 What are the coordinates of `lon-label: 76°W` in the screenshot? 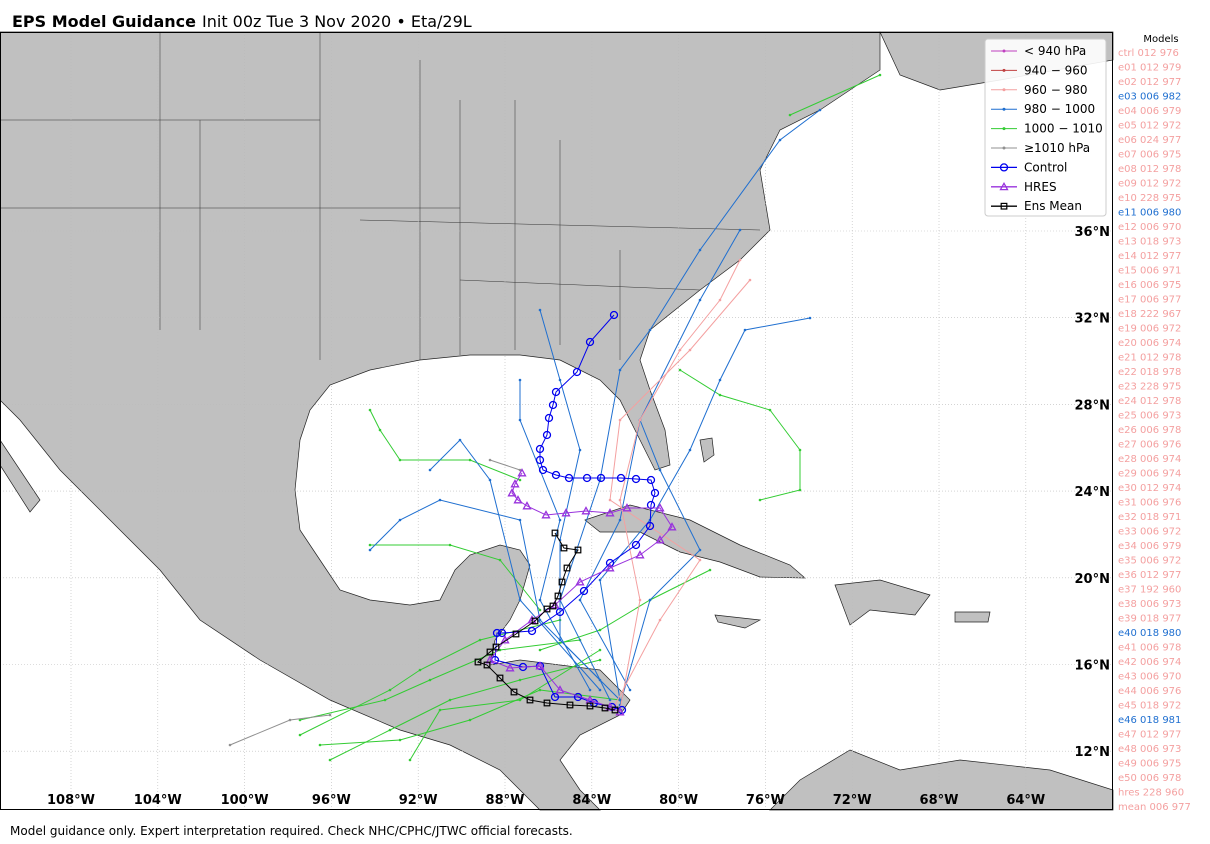 It's located at (765, 800).